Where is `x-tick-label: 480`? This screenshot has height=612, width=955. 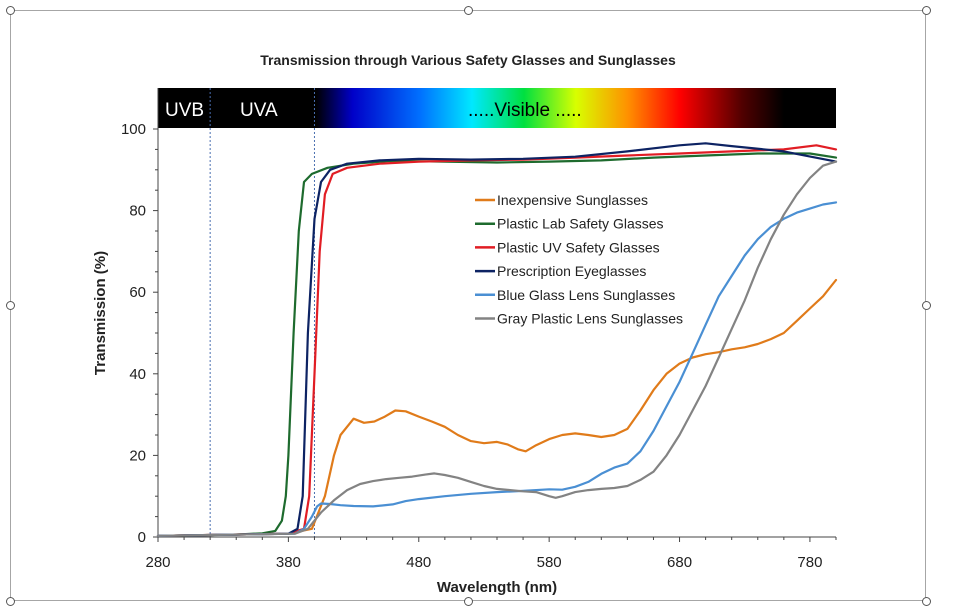 x-tick-label: 480 is located at coordinates (418, 562).